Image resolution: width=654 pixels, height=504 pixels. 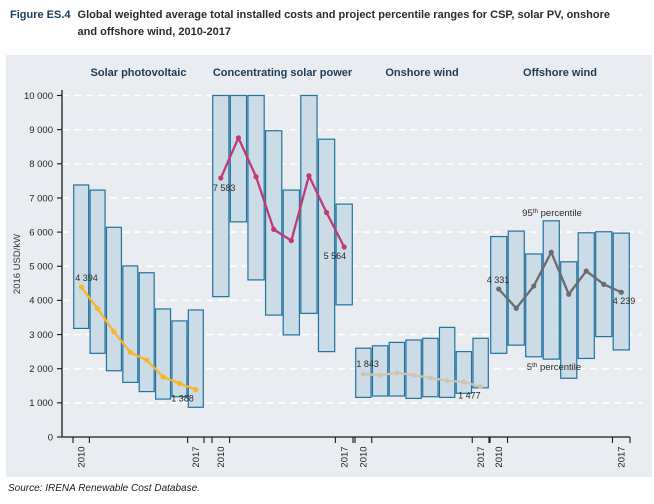 What do you see at coordinates (41, 335) in the screenshot?
I see `y-tick-label: 3 000` at bounding box center [41, 335].